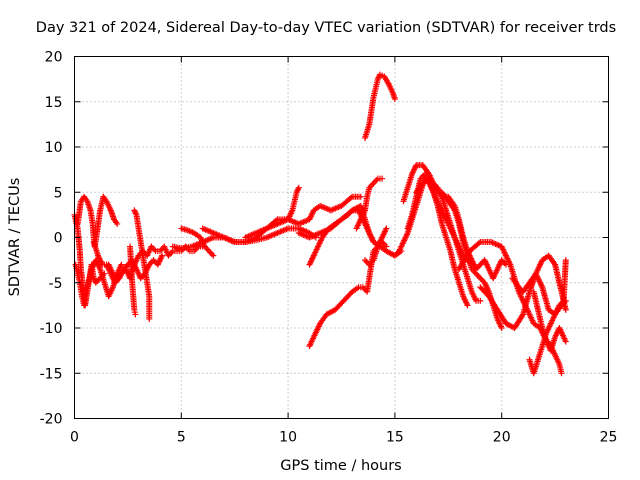  I want to click on y-tick-label: -15, so click(51, 374).